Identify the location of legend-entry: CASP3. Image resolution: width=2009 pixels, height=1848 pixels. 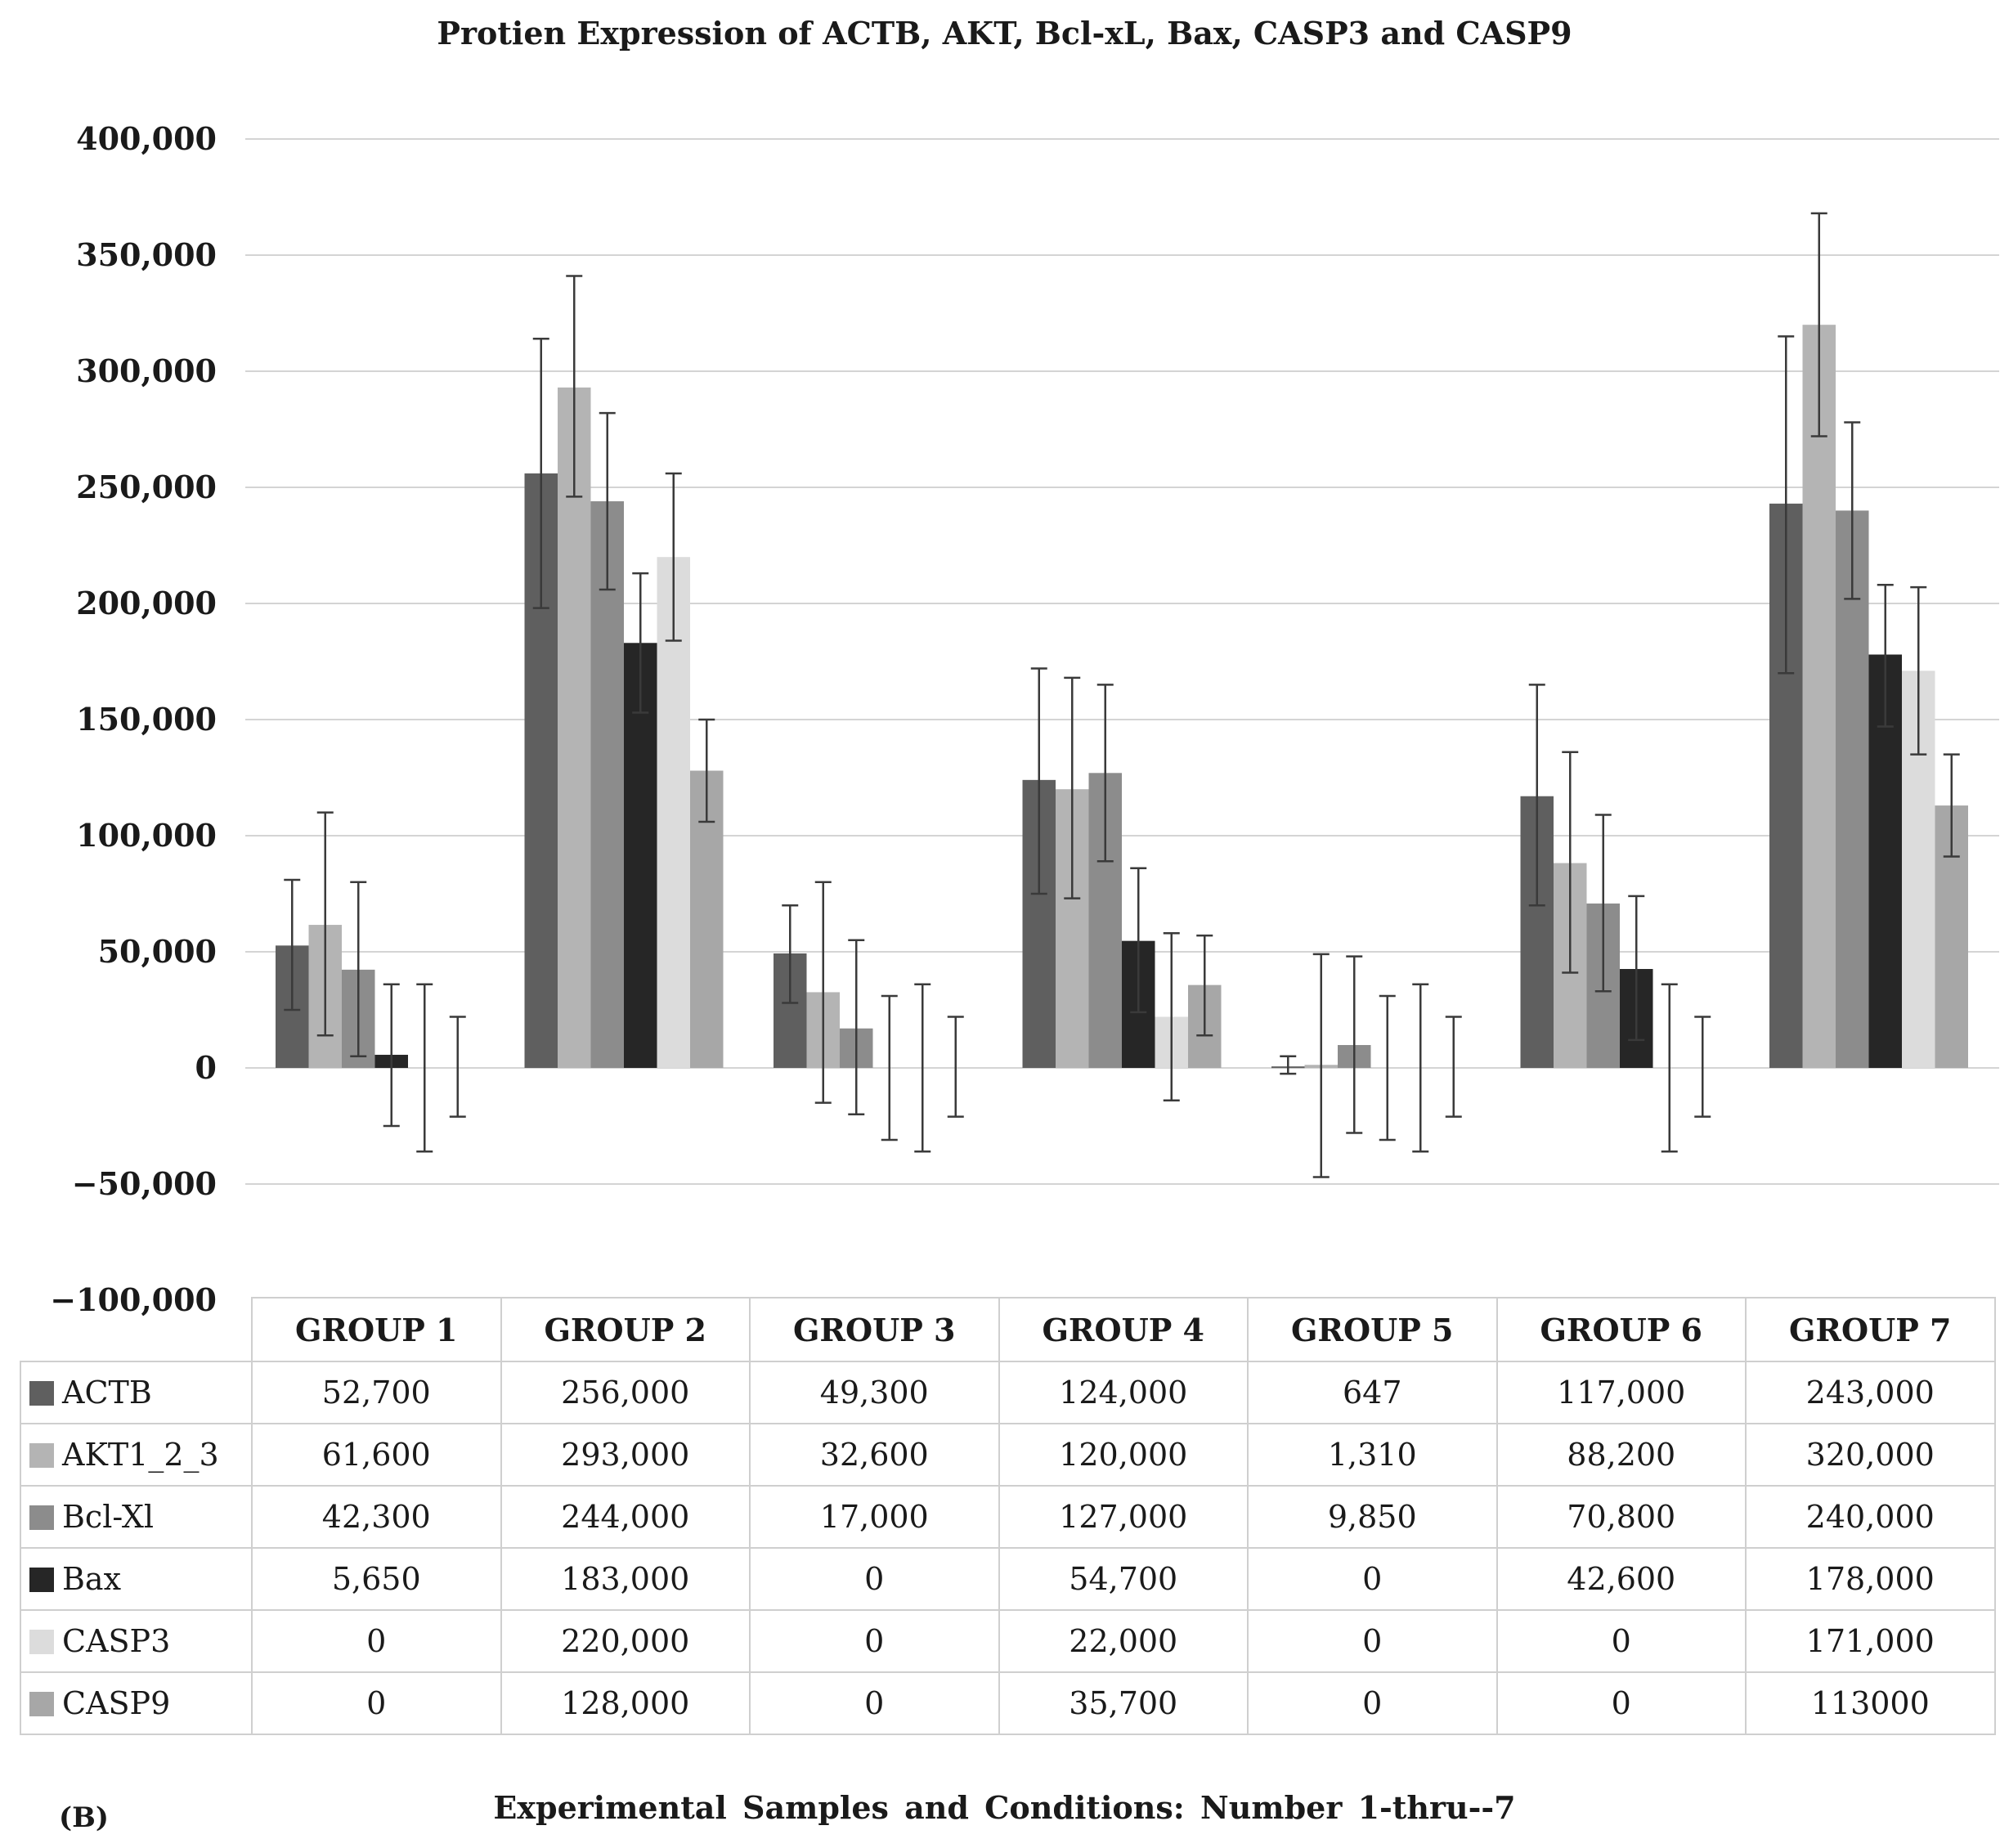
(136, 1641).